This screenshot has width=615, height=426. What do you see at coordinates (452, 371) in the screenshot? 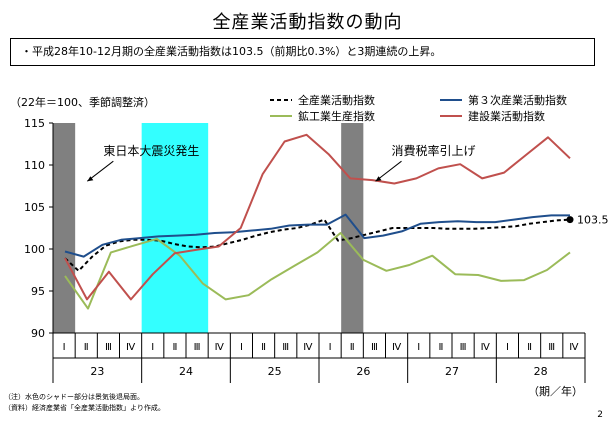
I see `year-label-27: 27` at bounding box center [452, 371].